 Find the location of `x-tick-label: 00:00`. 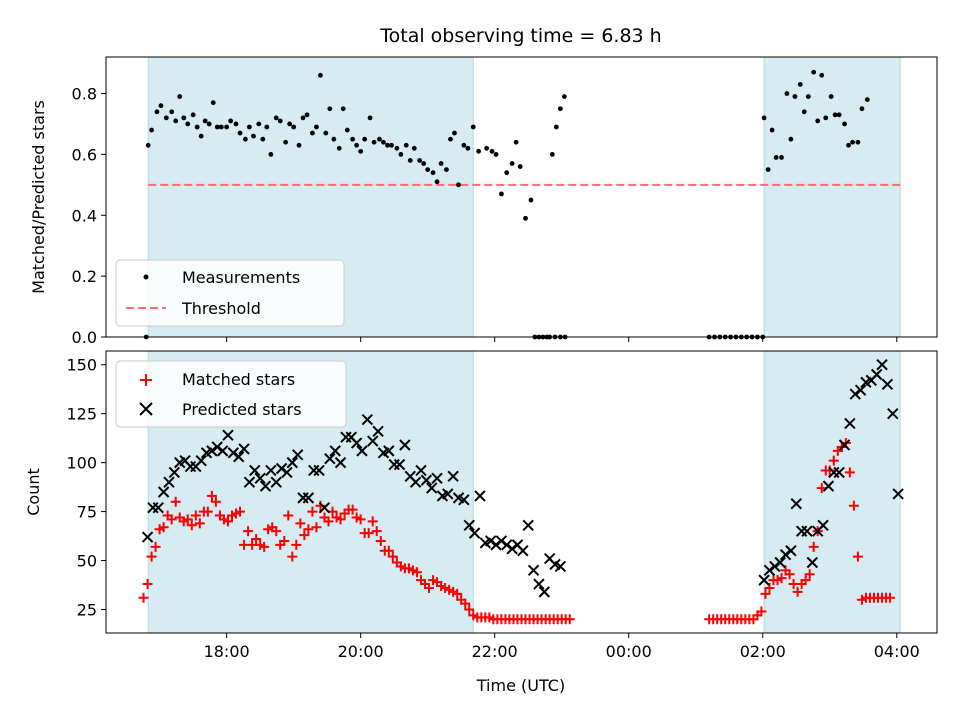

x-tick-label: 00:00 is located at coordinates (629, 651).